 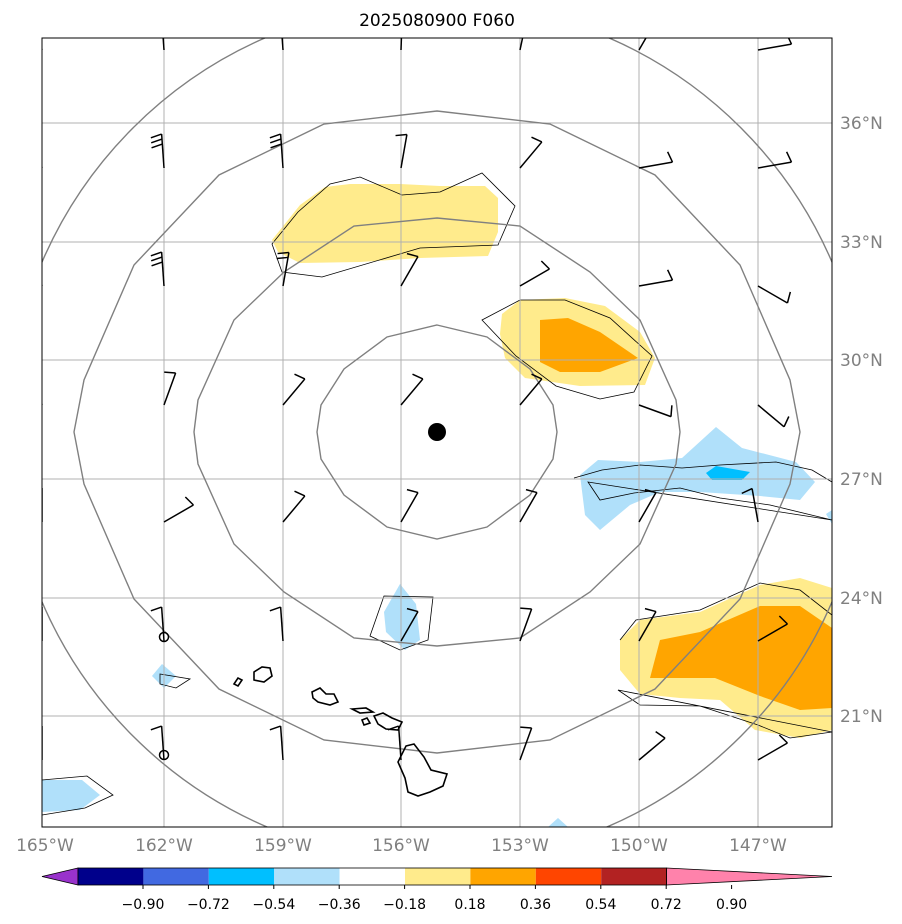 What do you see at coordinates (731, 905) in the screenshot?
I see `colorbar-tick-label: 0.90` at bounding box center [731, 905].